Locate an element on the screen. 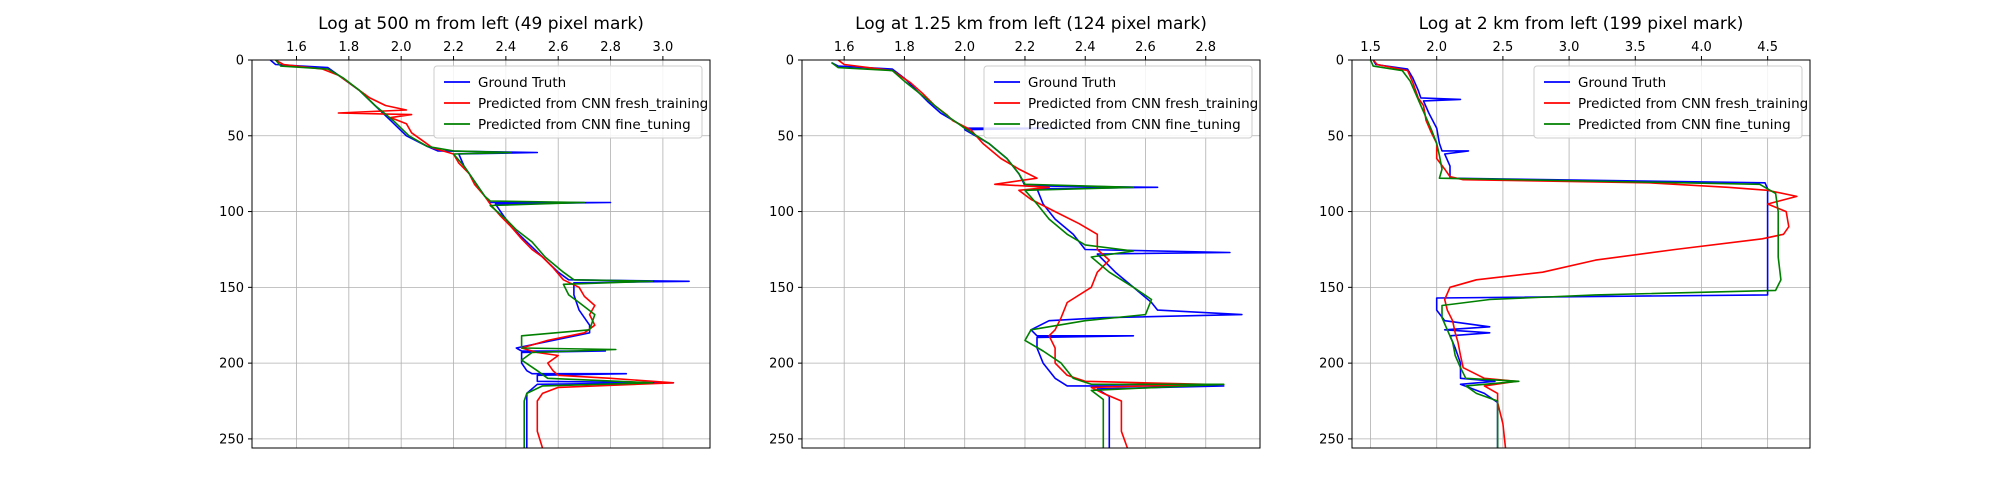 This screenshot has height=500, width=2000. x-tick-label: 4.0 is located at coordinates (1701, 47).